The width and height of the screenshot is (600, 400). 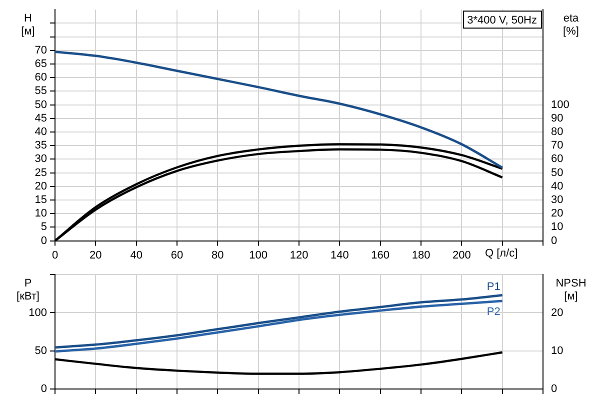 I want to click on x-tick-label: 160, so click(x=380, y=255).